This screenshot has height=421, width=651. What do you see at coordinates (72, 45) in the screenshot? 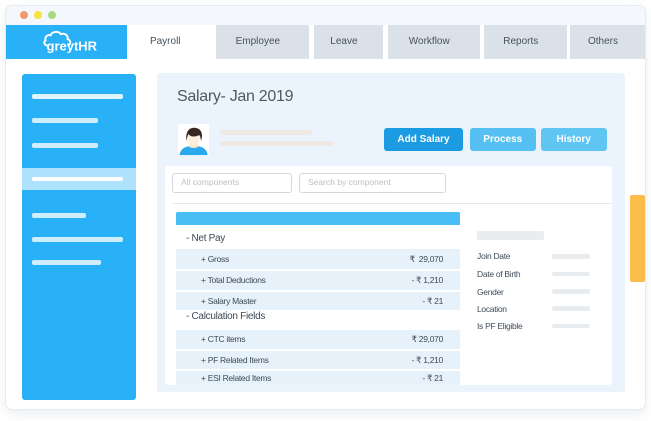
I see `svg-text: greytHR` at bounding box center [72, 45].